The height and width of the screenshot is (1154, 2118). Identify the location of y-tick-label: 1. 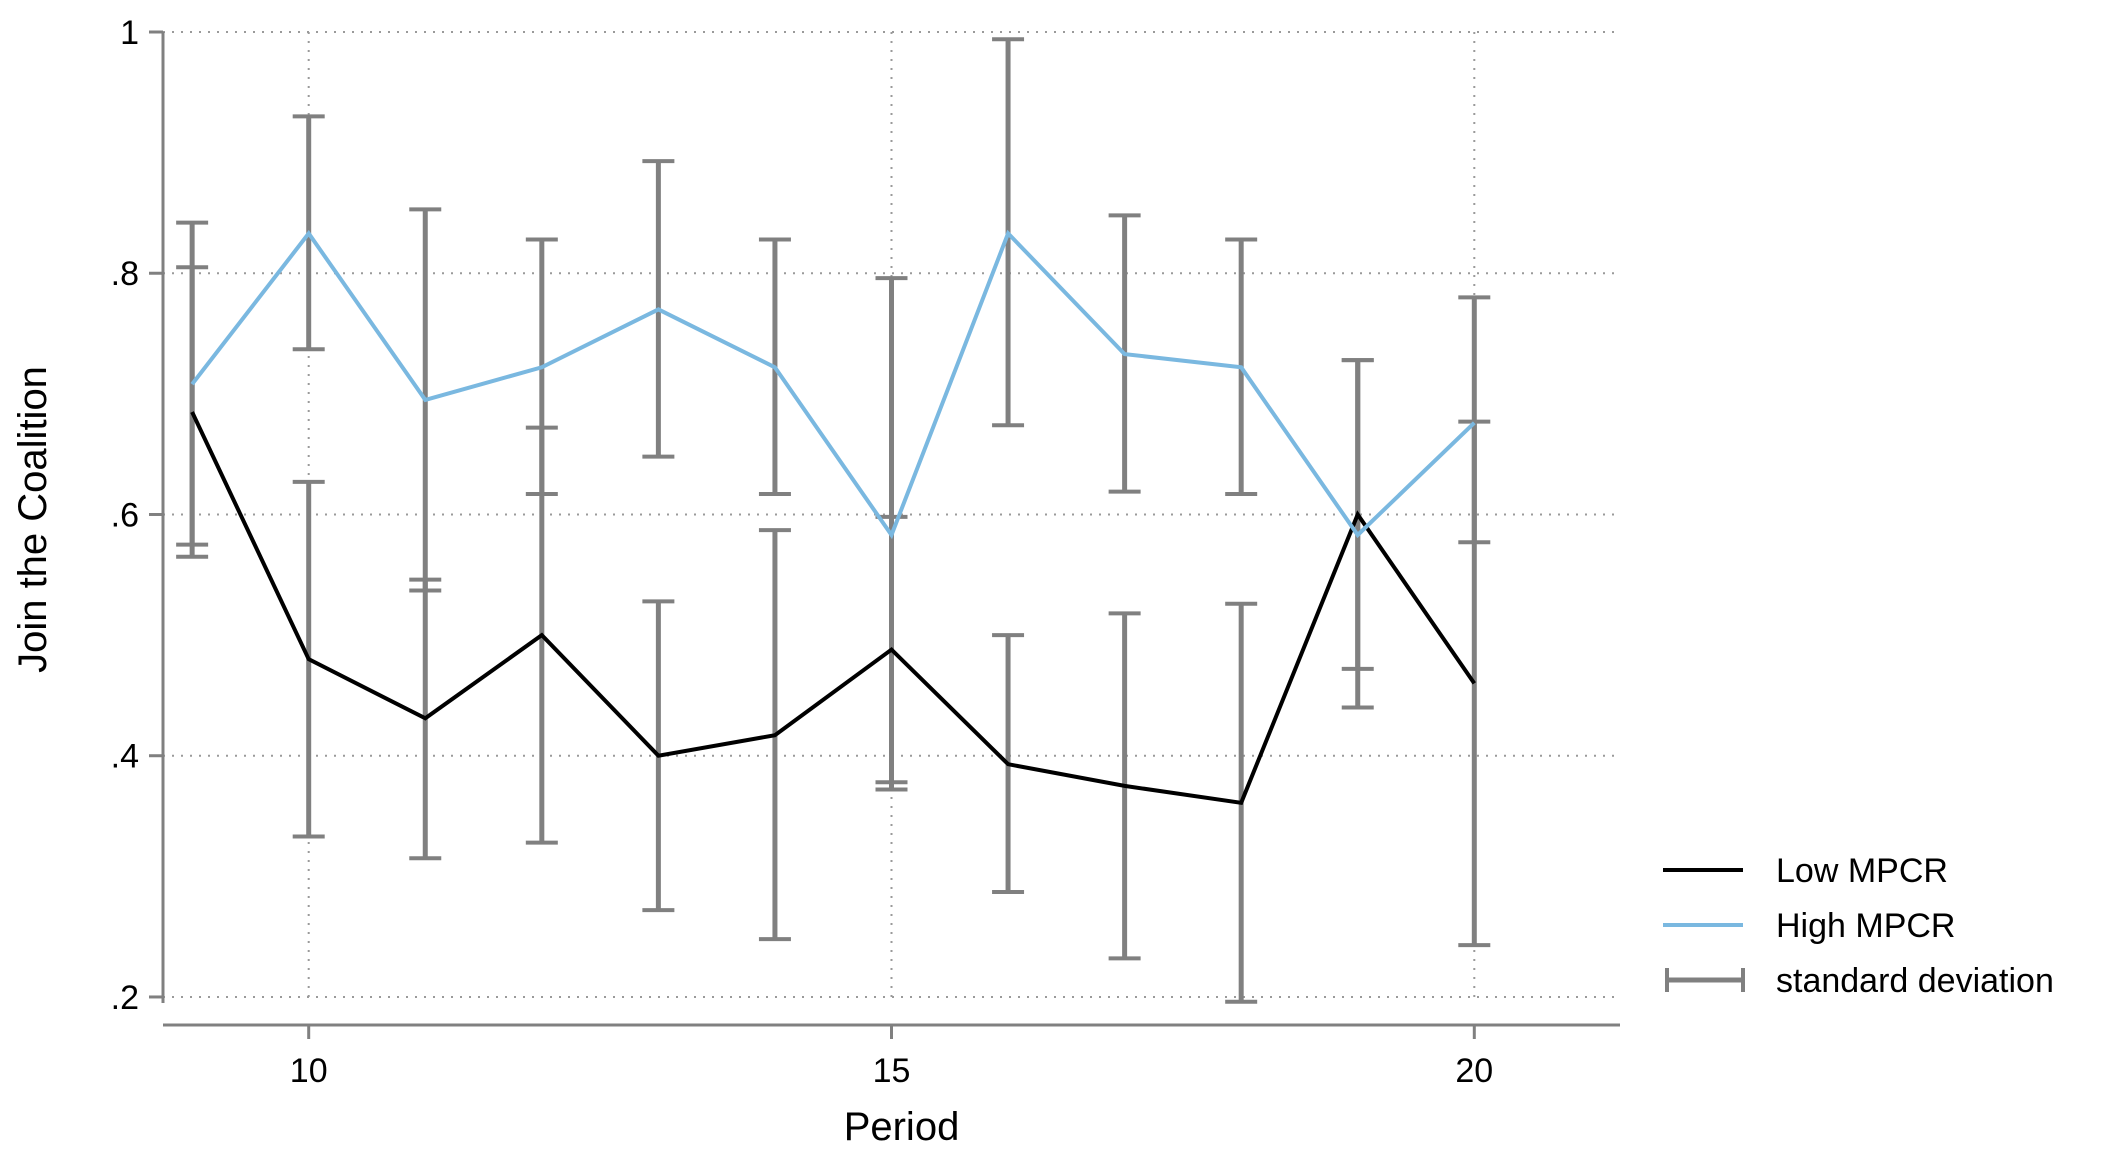
(129, 33).